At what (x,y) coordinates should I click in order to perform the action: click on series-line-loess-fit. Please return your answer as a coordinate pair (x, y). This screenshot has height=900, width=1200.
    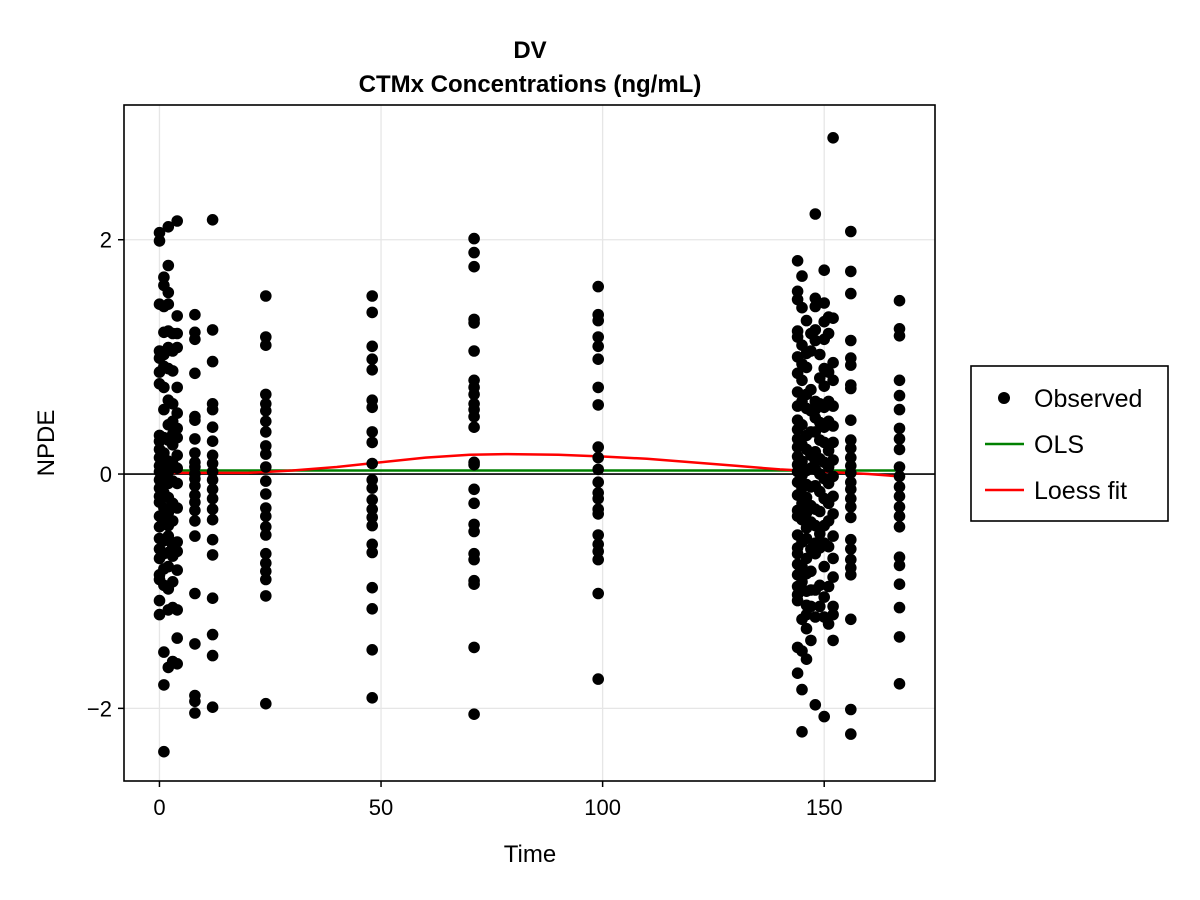
    Looking at the image, I should click on (529, 465).